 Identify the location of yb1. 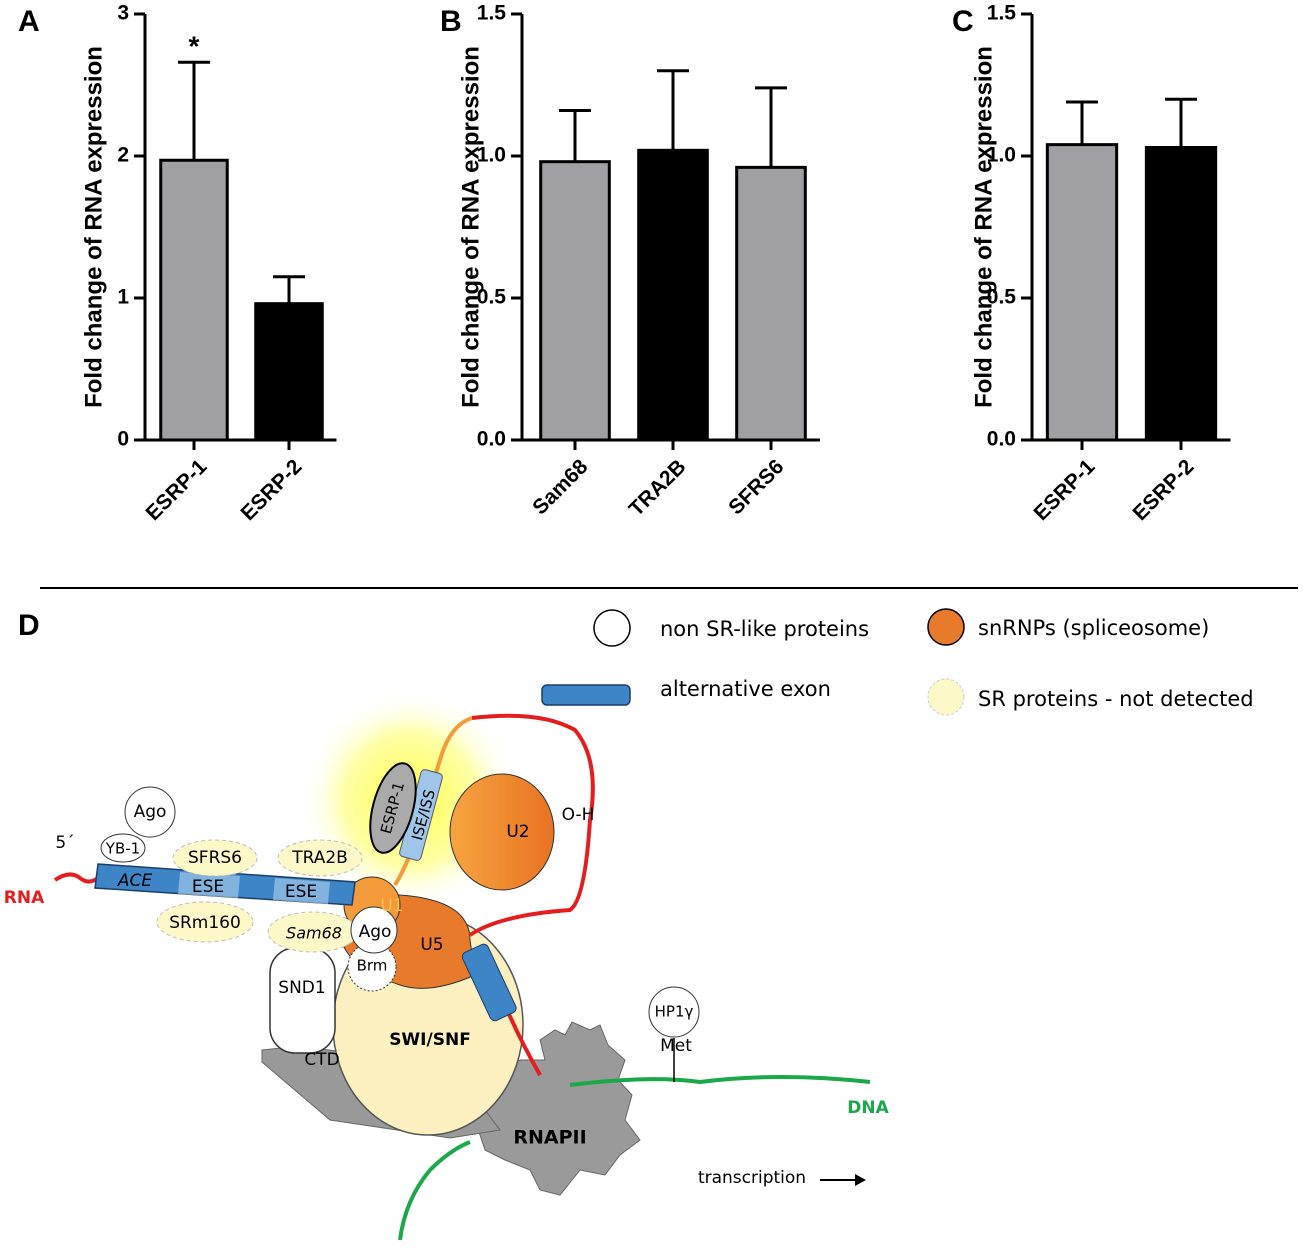
(123, 848).